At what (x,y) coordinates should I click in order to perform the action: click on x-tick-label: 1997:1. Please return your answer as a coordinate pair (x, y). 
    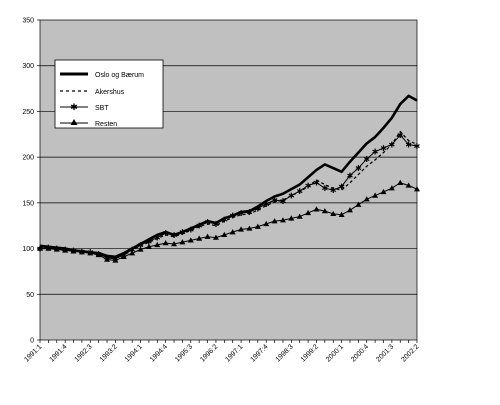
    Looking at the image, I should click on (234, 353).